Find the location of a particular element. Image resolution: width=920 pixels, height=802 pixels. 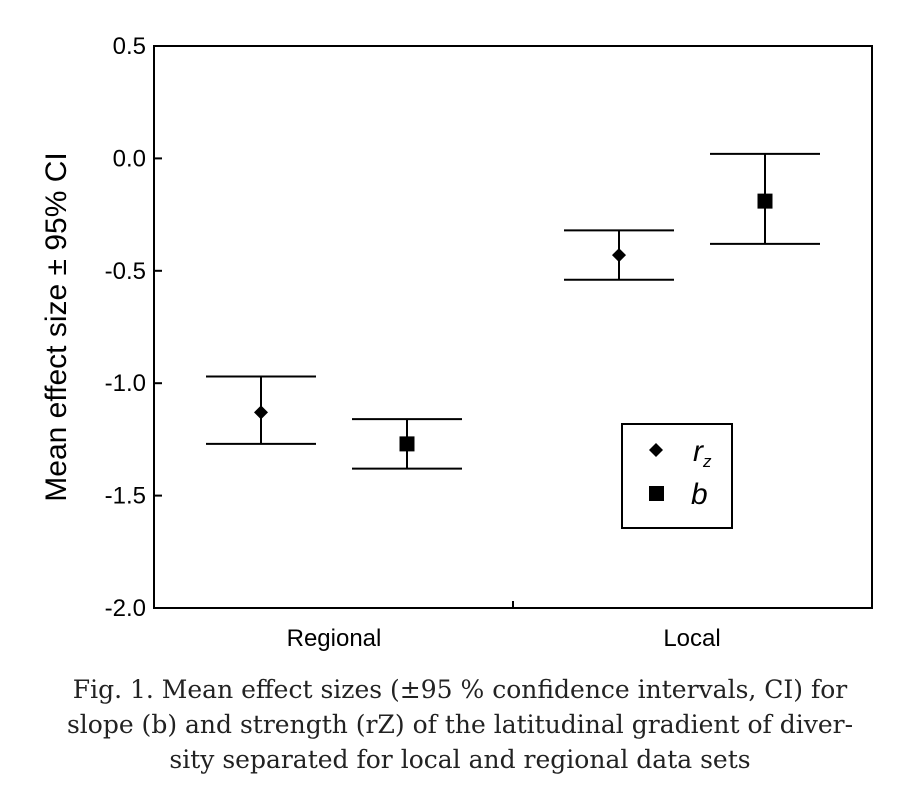

legend-square-marker is located at coordinates (656, 493).